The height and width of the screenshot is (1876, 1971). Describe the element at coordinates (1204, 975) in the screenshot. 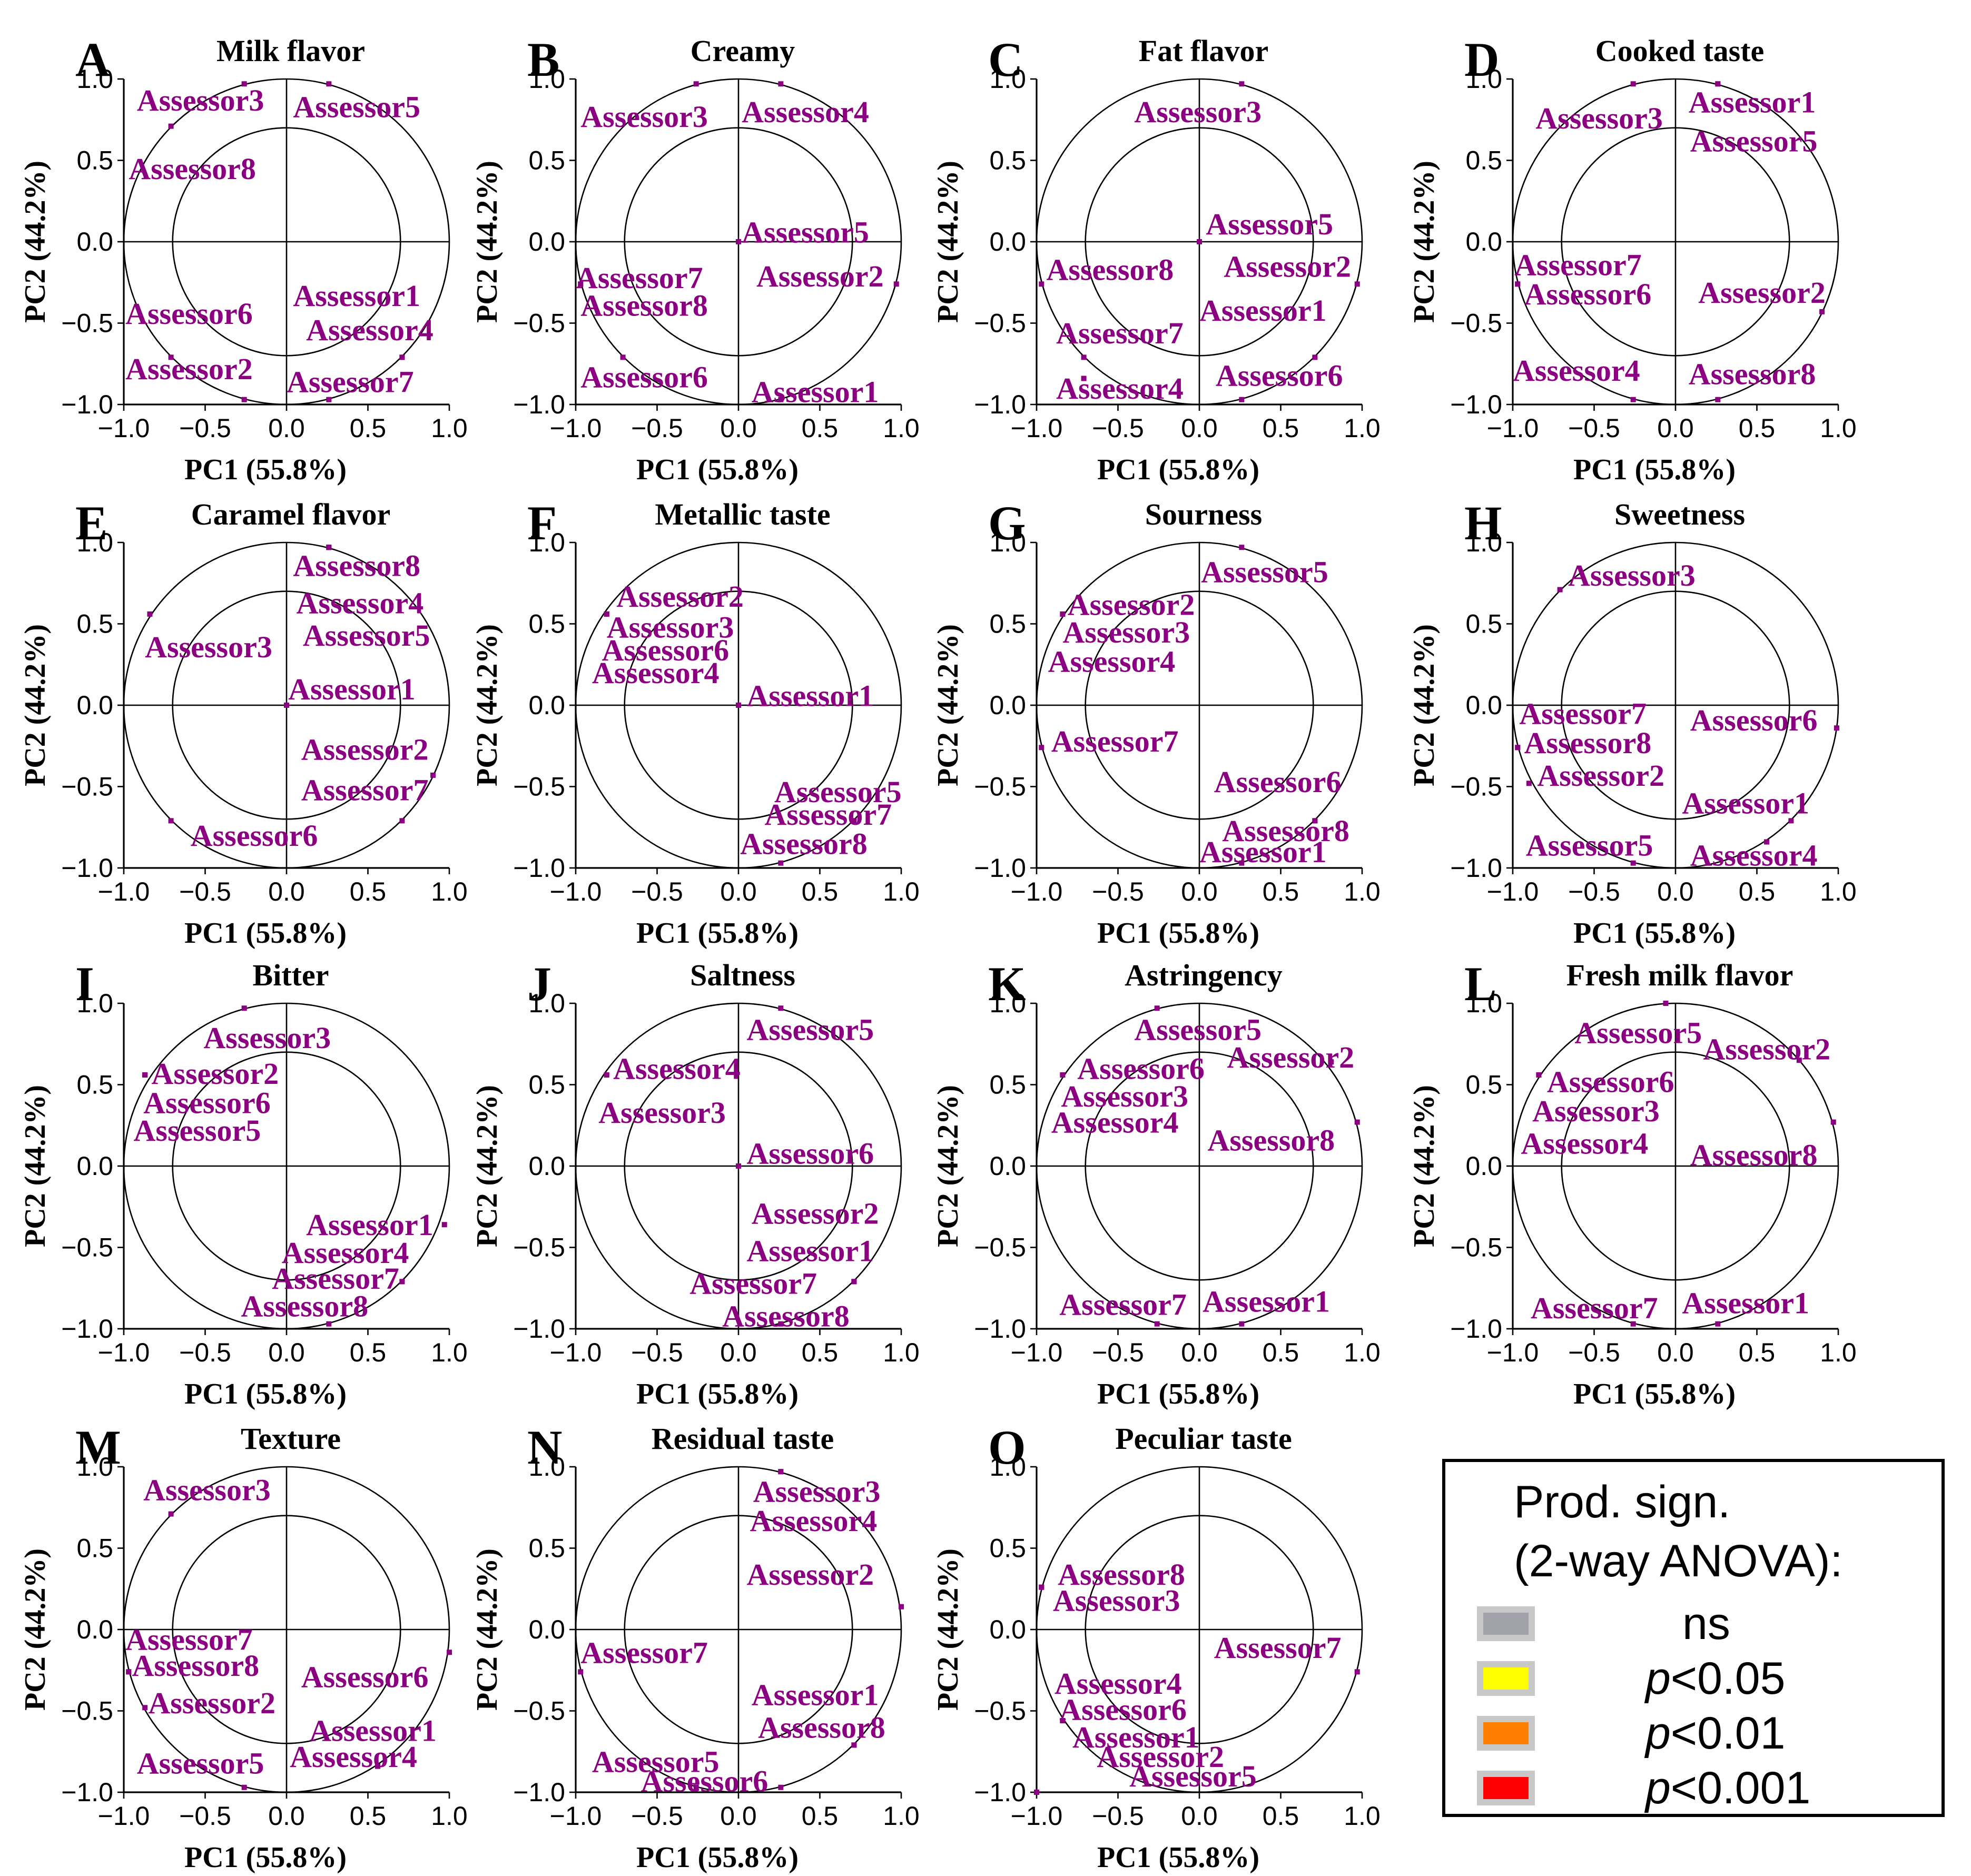

I see `panel-title: Astringency` at that location.